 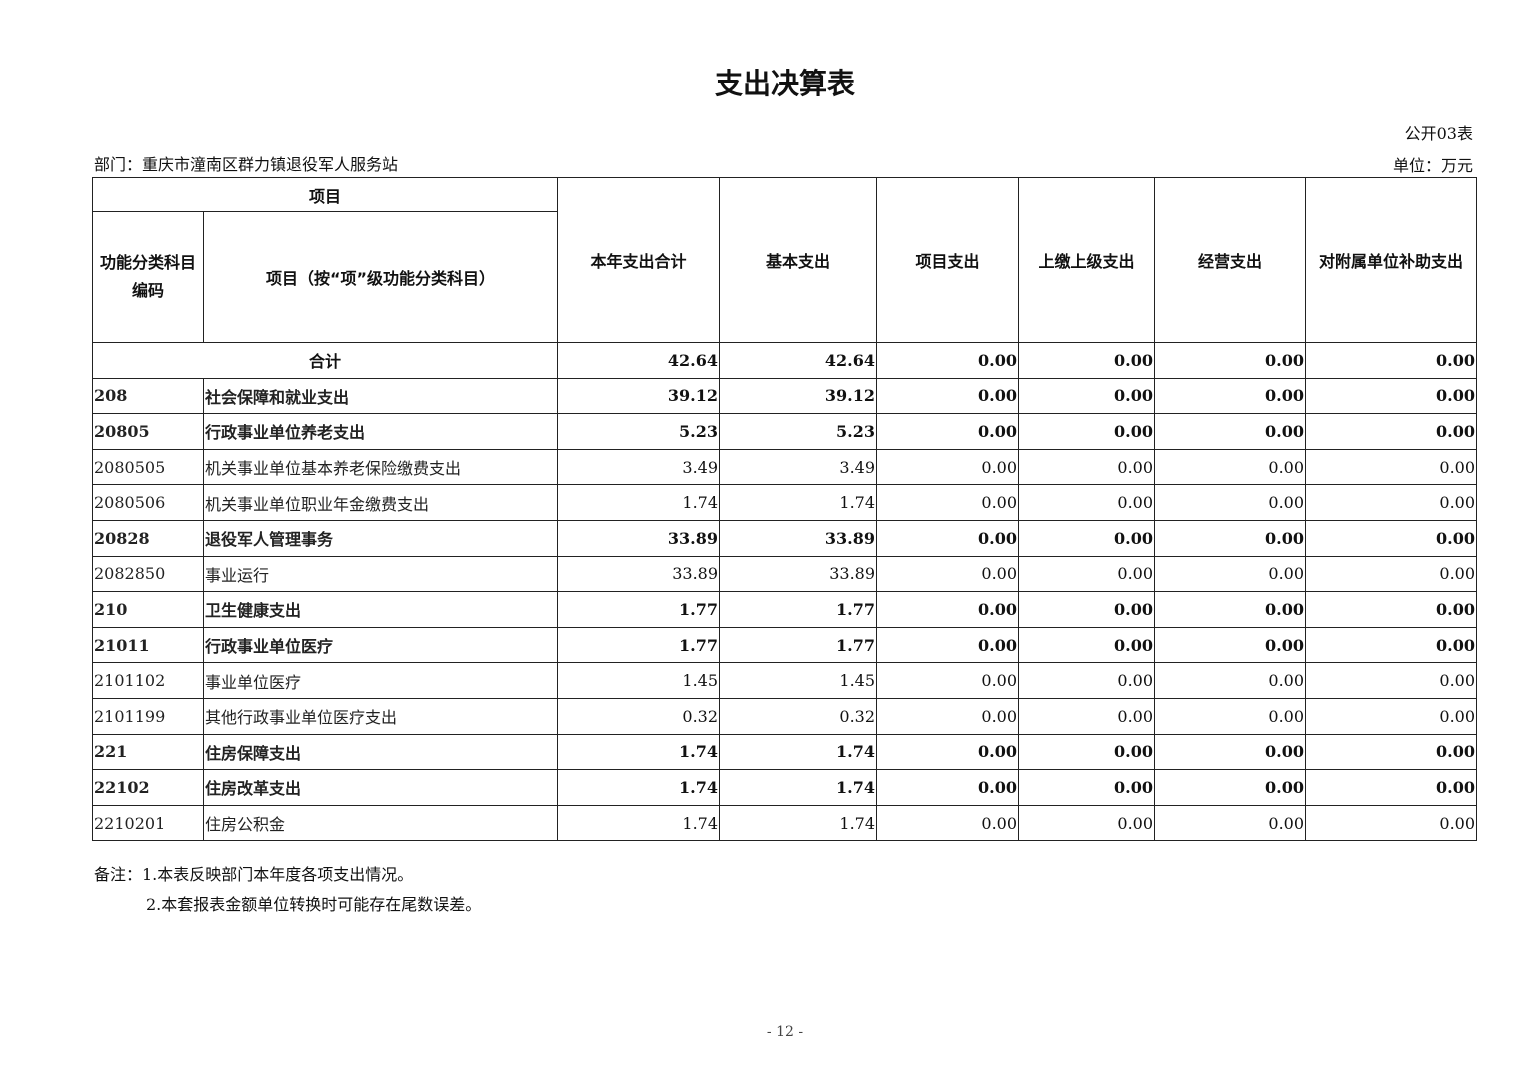 What do you see at coordinates (246, 164) in the screenshot?
I see `department-label: 部门：重庆市潼南区群力镇退役军人服务站` at bounding box center [246, 164].